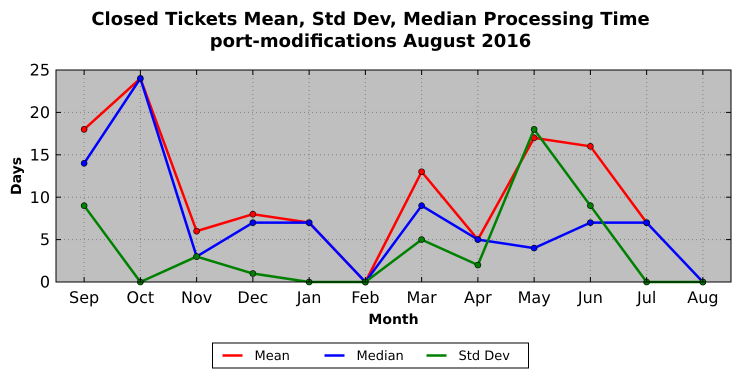 This screenshot has height=378, width=741. What do you see at coordinates (40, 112) in the screenshot?
I see `y-tick-label: 20` at bounding box center [40, 112].